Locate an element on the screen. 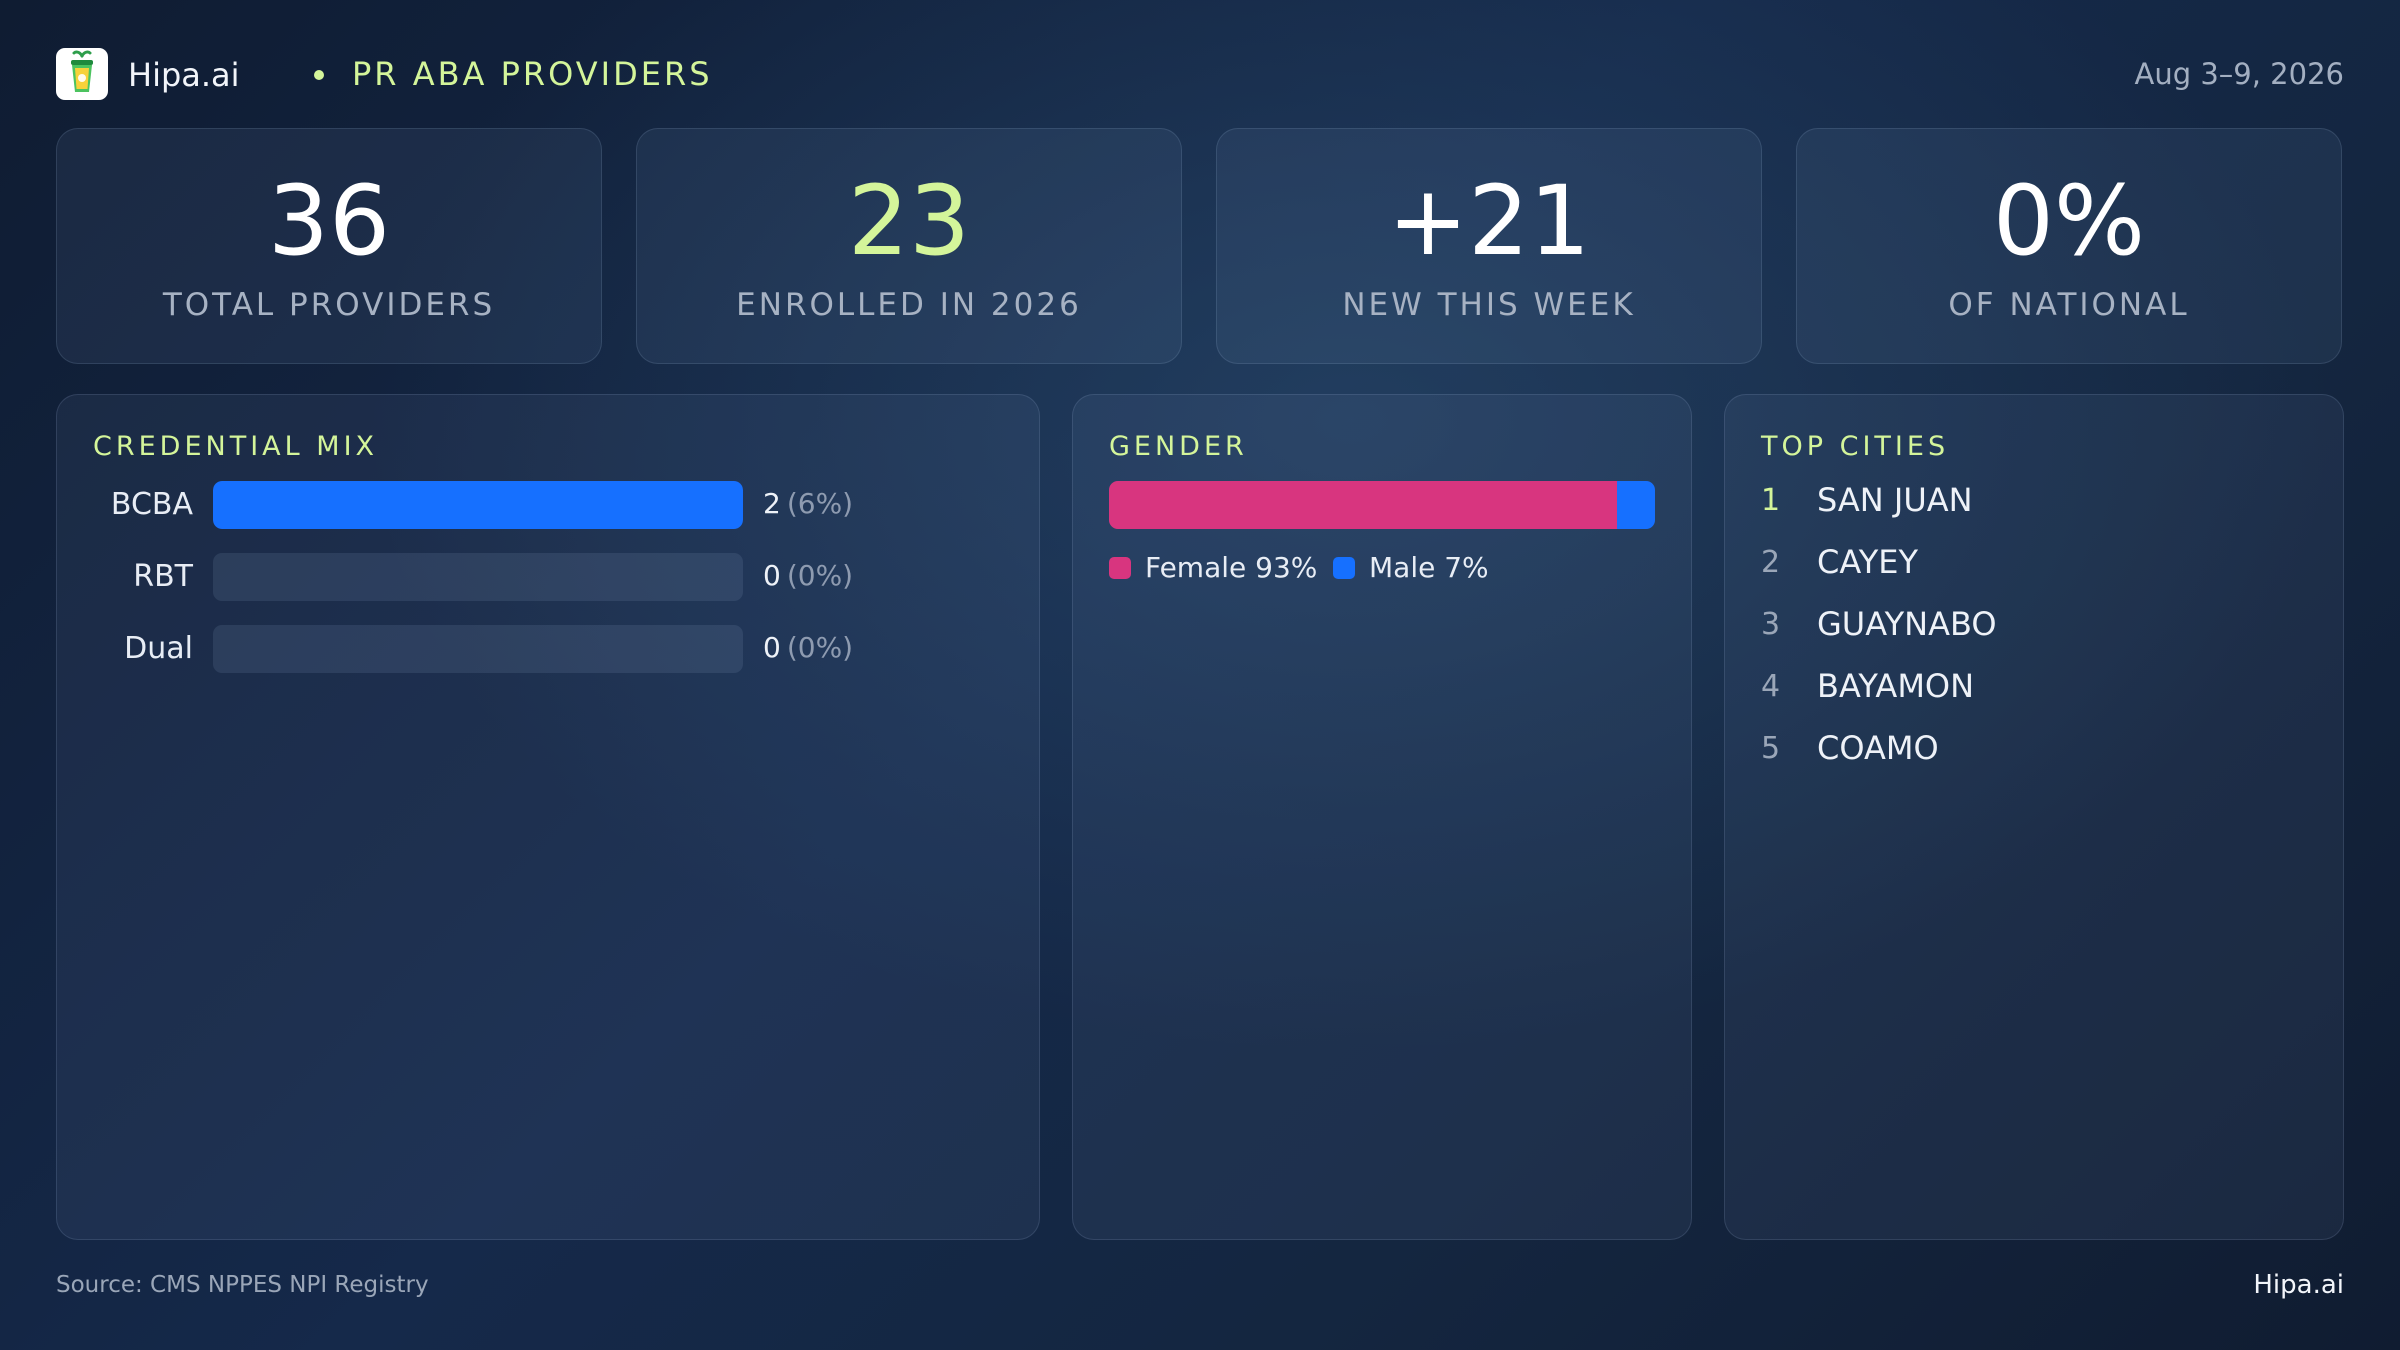  city-rank: 2 is located at coordinates (1771, 562).